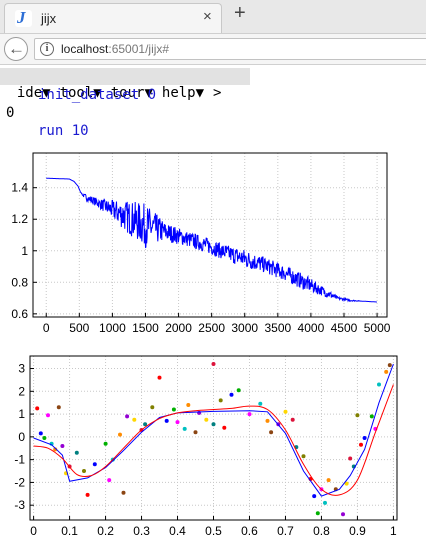 This screenshot has width=426, height=551. Describe the element at coordinates (178, 328) in the screenshot. I see `x-tick-label: 2000` at that location.